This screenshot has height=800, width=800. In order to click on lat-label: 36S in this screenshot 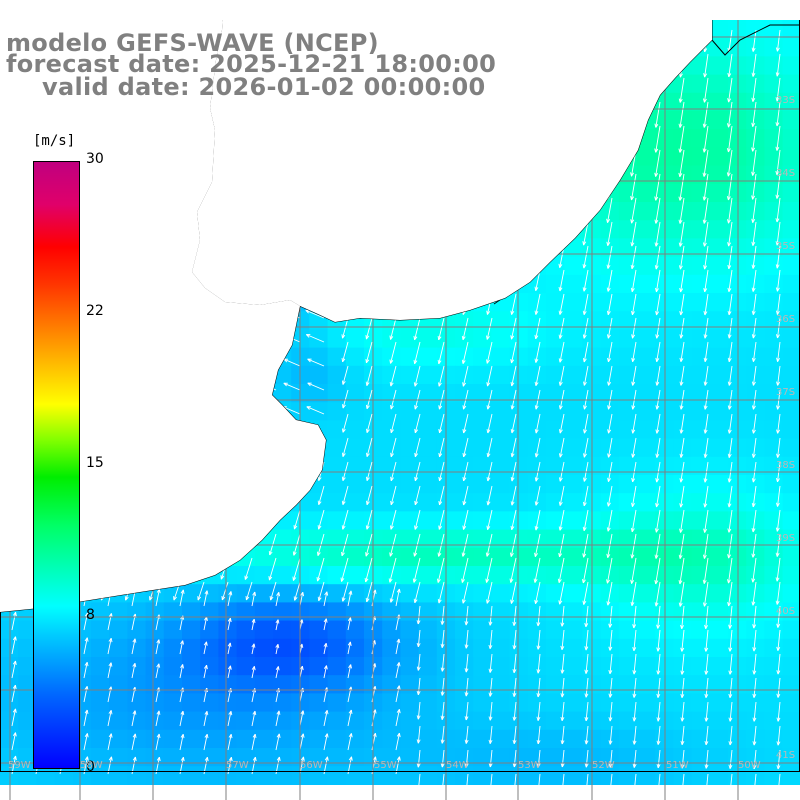, I will do `click(786, 319)`.